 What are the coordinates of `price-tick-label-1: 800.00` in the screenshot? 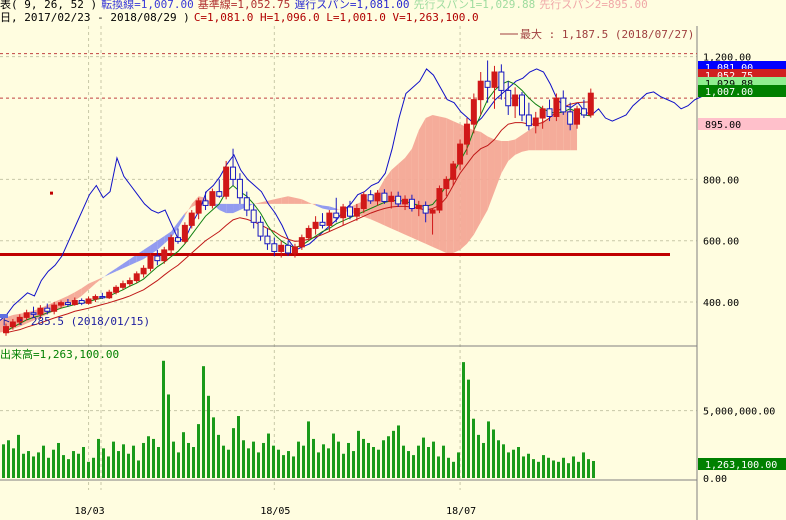 It's located at (721, 180).